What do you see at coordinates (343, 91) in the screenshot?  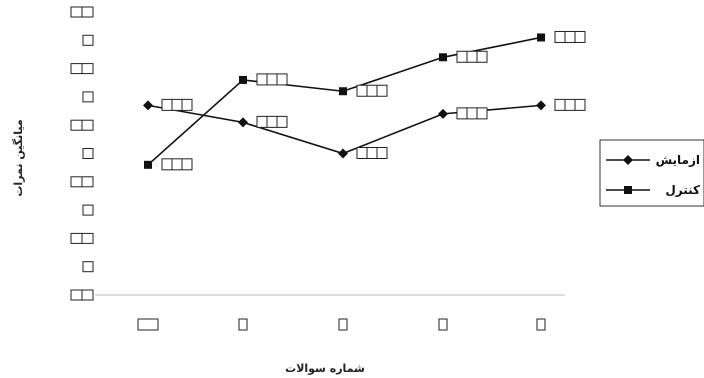 I see `data-point-series-2-x3` at bounding box center [343, 91].